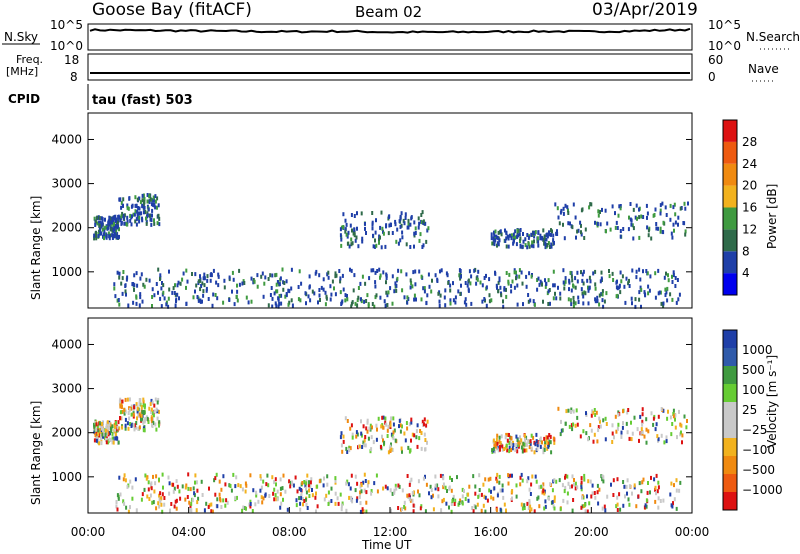 This screenshot has width=800, height=554. What do you see at coordinates (749, 164) in the screenshot?
I see `colorbar-tick: 24` at bounding box center [749, 164].